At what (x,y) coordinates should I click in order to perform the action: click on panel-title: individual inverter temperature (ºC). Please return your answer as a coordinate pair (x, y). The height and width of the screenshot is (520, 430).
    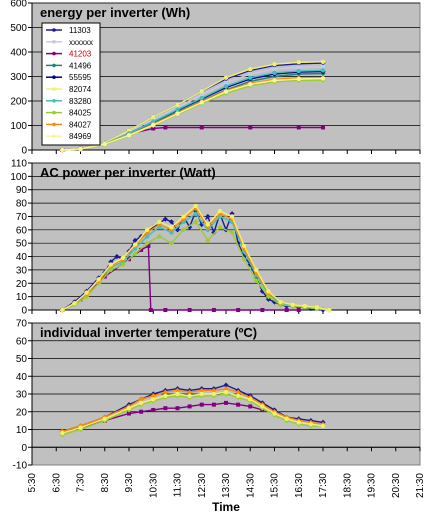
    Looking at the image, I should click on (148, 332).